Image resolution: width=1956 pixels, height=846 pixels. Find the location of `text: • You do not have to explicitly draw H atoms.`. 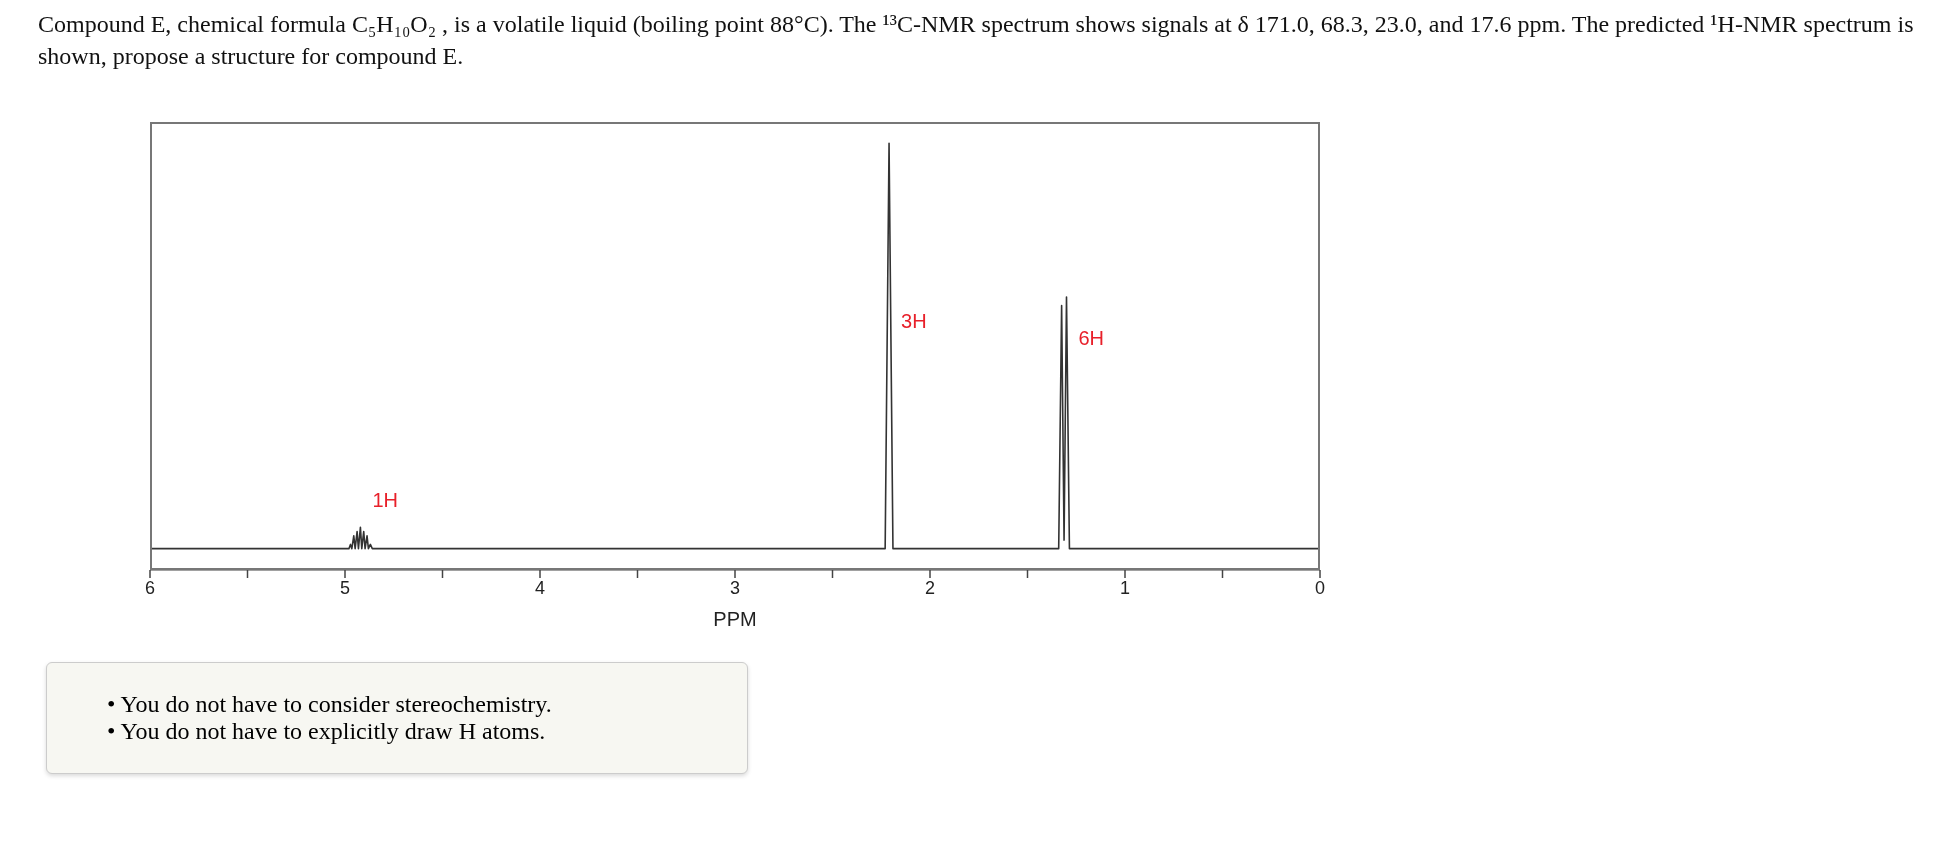

text: • You do not have to explicitly draw H atoms. is located at coordinates (327, 731).